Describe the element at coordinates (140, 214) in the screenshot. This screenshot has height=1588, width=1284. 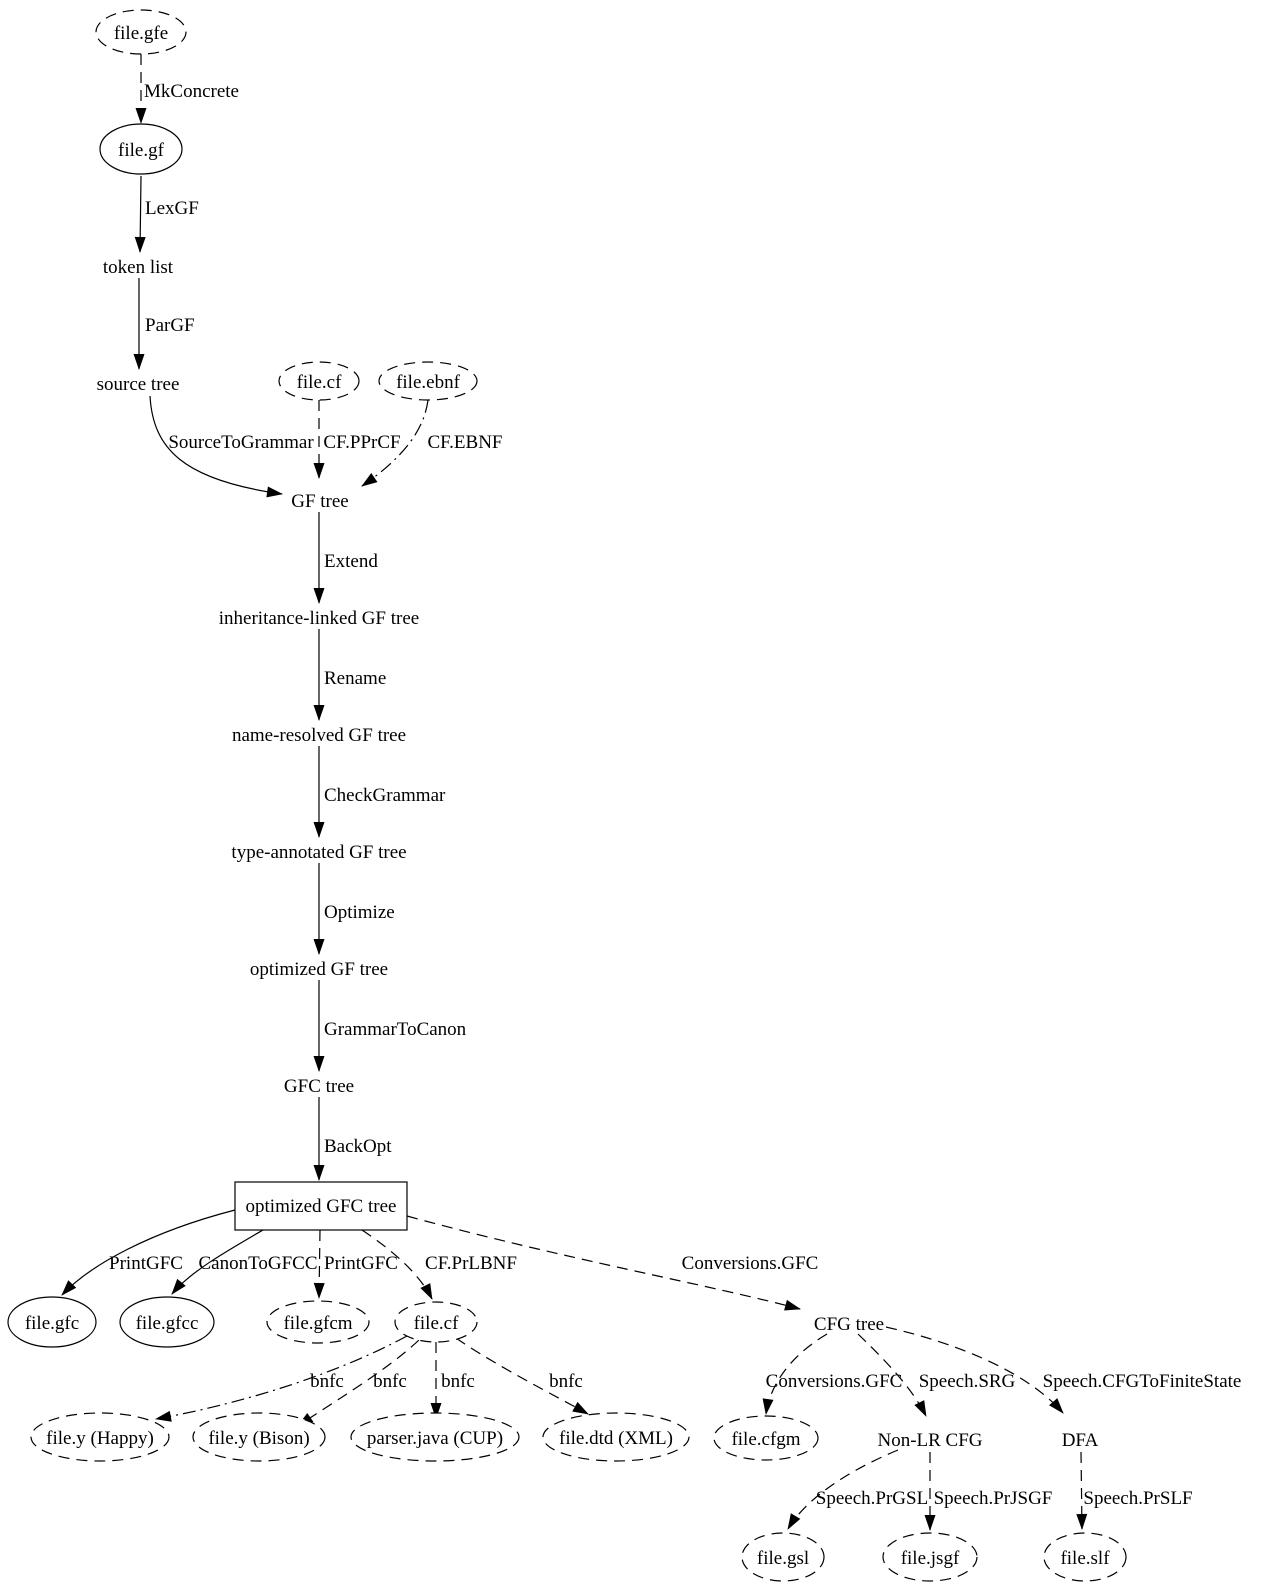
I see `edge-gf-to-tokenlist` at that location.